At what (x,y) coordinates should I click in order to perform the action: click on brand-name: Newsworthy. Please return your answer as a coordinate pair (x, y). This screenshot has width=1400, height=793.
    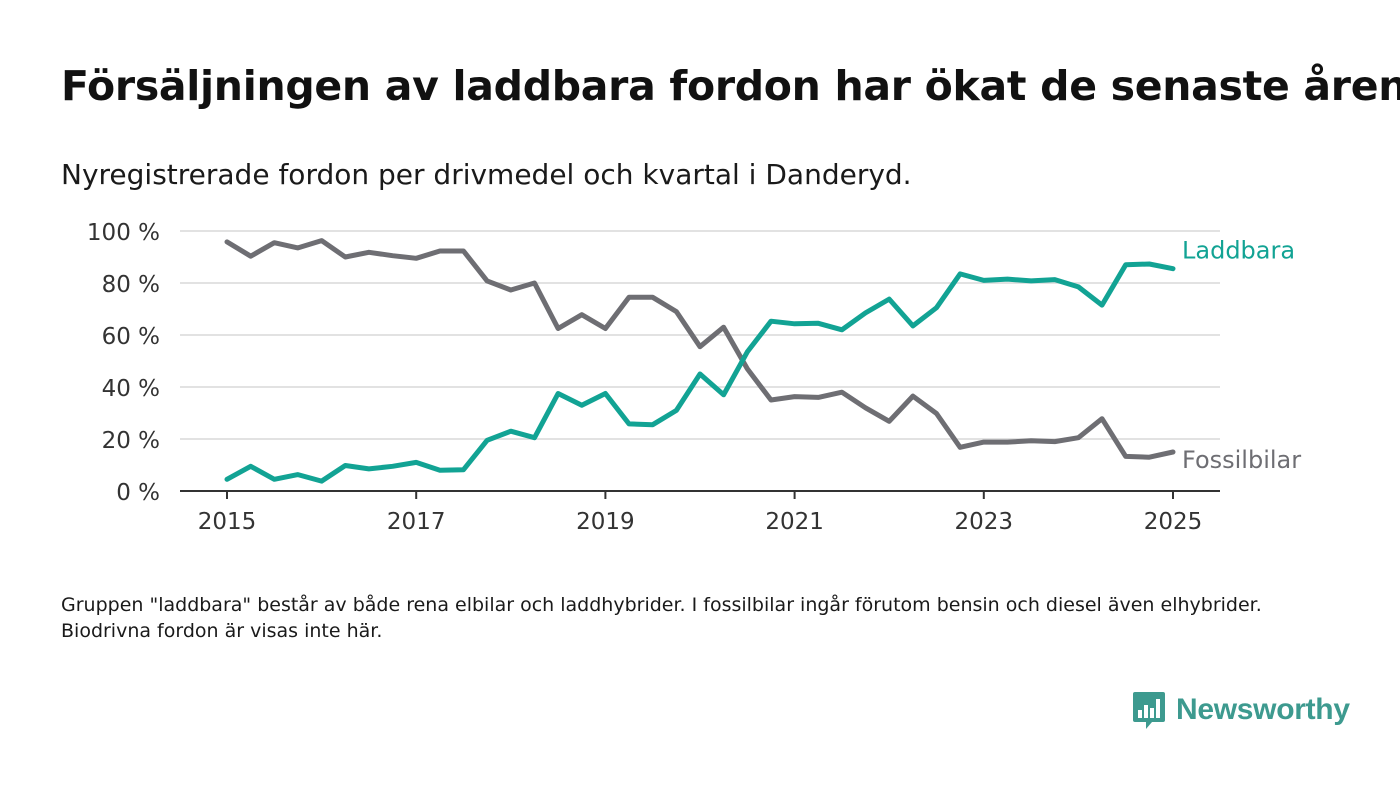
    Looking at the image, I should click on (1263, 709).